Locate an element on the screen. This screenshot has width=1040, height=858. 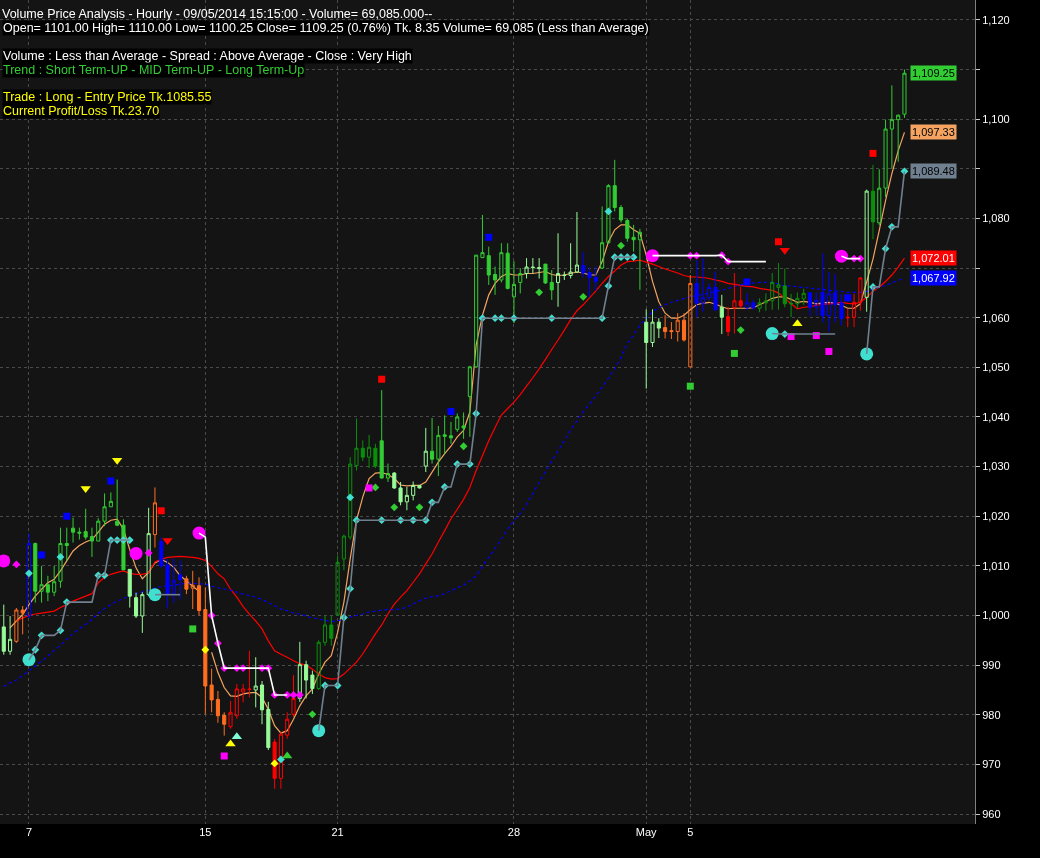
y-tick-label: 1,030 is located at coordinates (996, 466).